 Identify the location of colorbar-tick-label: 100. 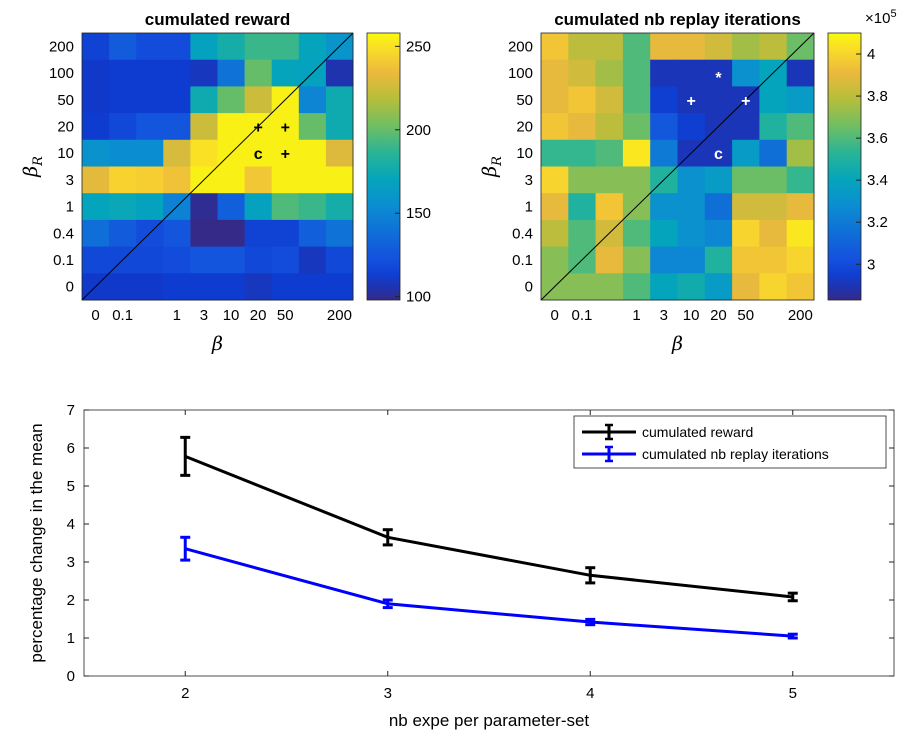
(418, 297).